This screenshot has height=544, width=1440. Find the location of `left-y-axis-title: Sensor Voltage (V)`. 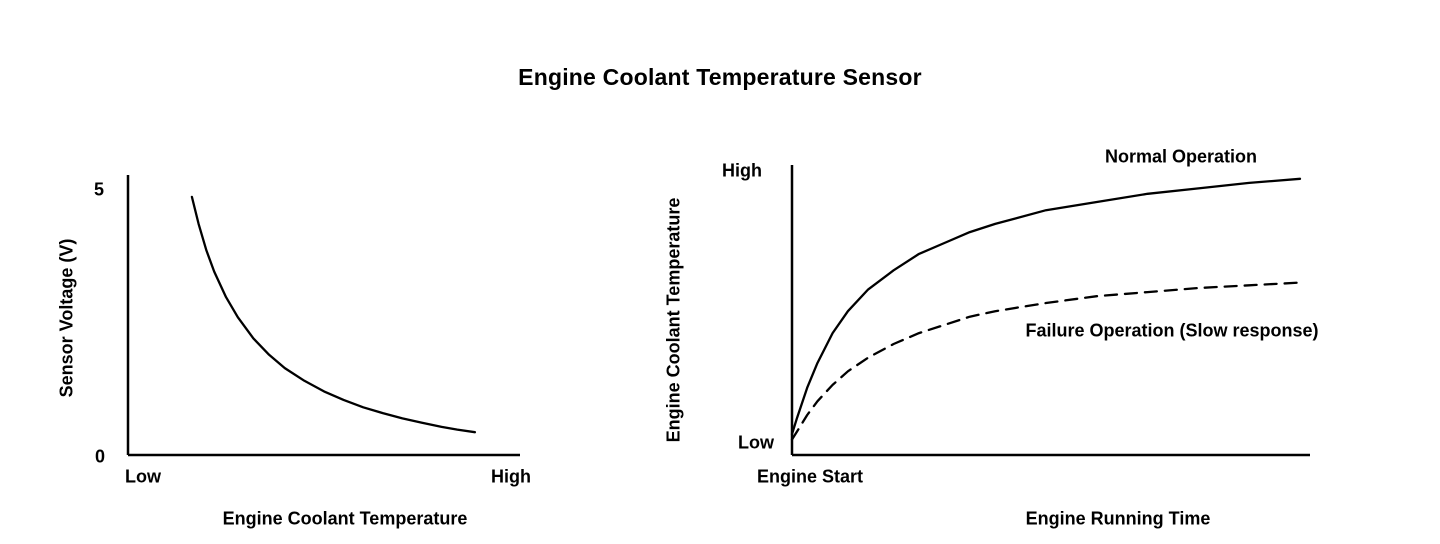

left-y-axis-title: Sensor Voltage (V) is located at coordinates (66, 318).